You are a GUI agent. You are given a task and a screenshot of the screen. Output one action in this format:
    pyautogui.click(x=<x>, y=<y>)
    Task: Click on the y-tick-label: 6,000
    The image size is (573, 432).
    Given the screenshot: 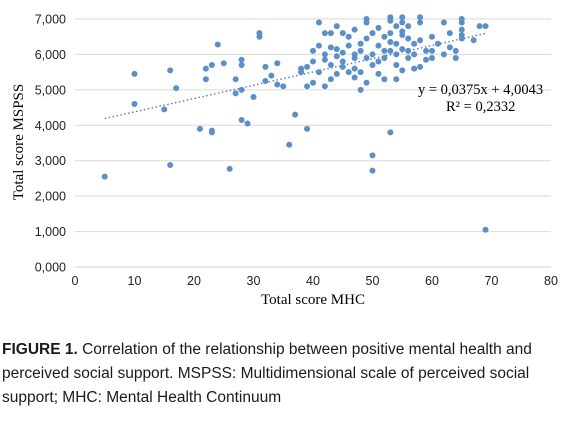 What is the action you would take?
    pyautogui.click(x=50, y=55)
    